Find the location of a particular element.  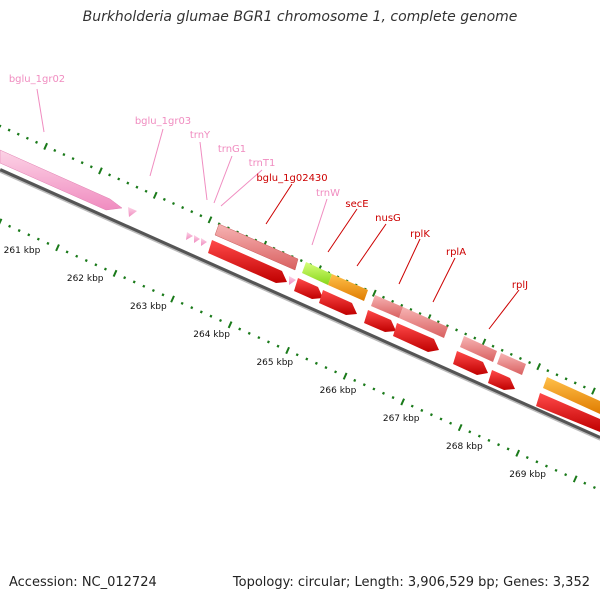

gene-label: nusG is located at coordinates (388, 218).